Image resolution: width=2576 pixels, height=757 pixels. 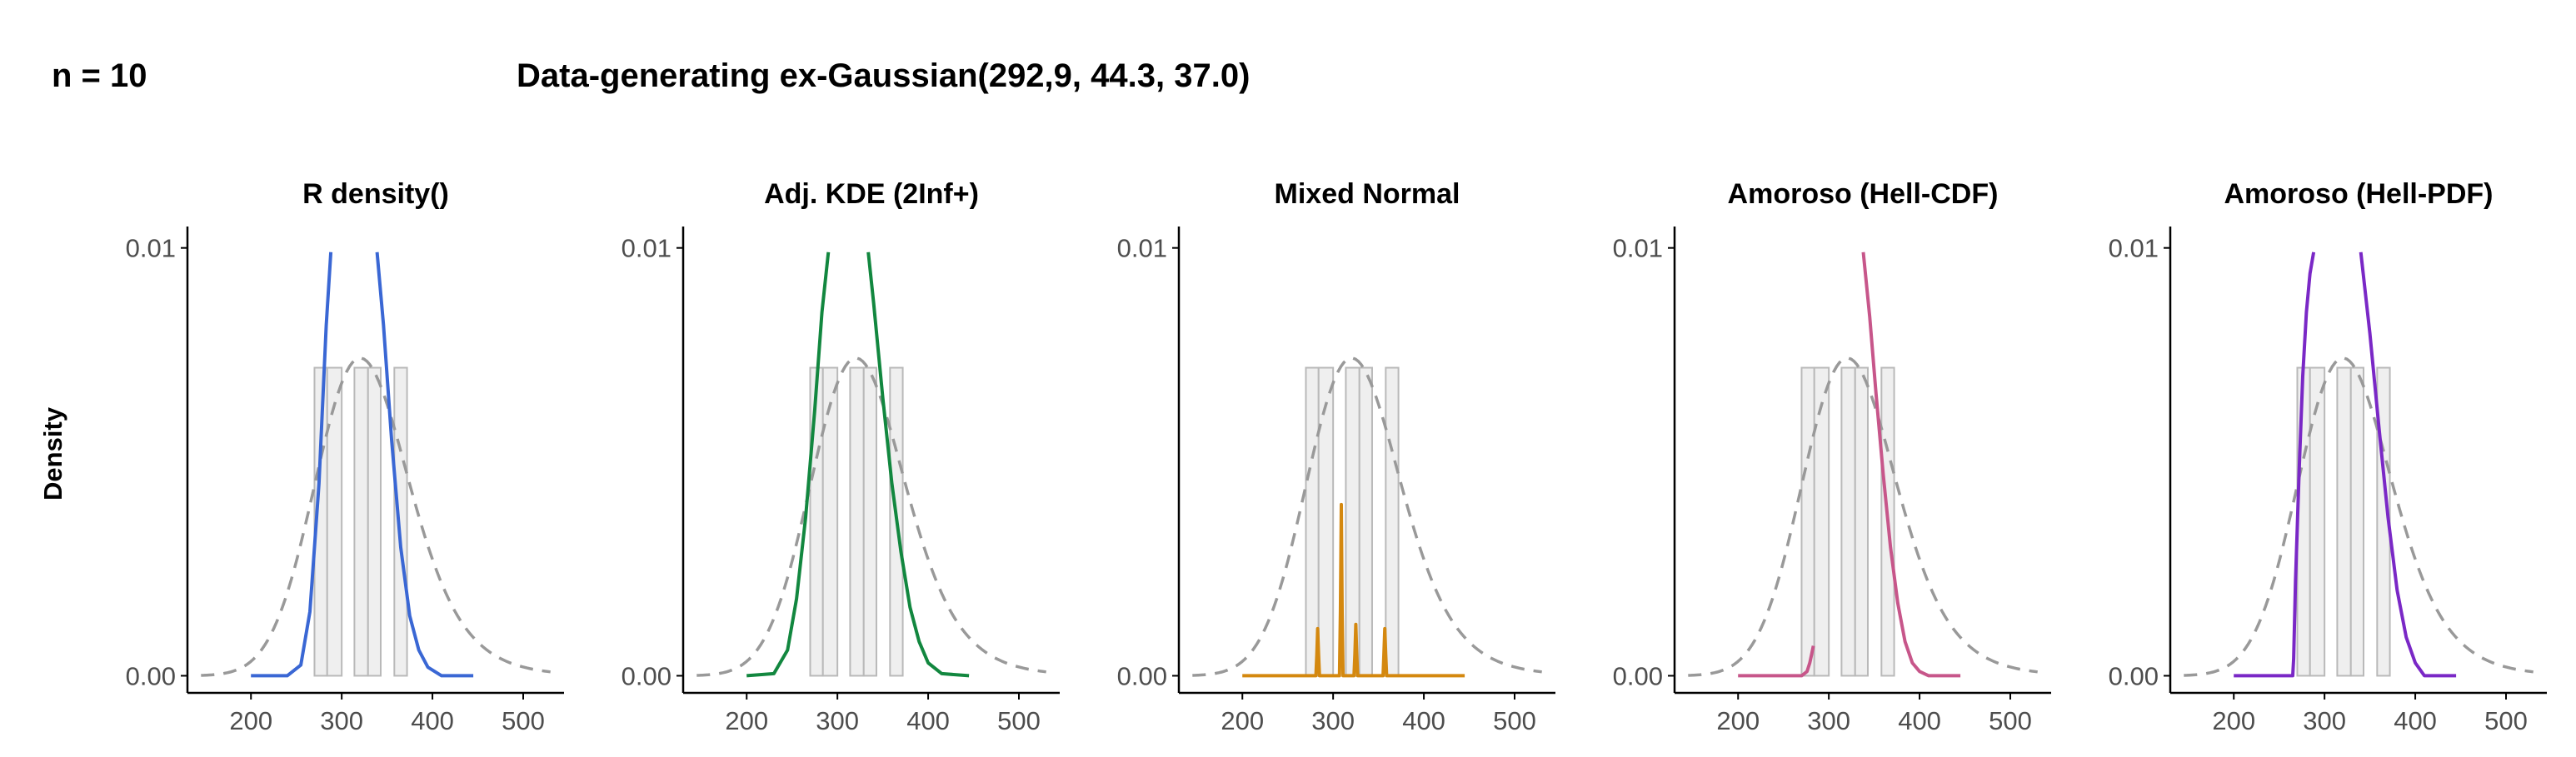 I want to click on panel-3: Mixed Normal 0.00 0.01 200 300 400 500, so click(x=1336, y=456).